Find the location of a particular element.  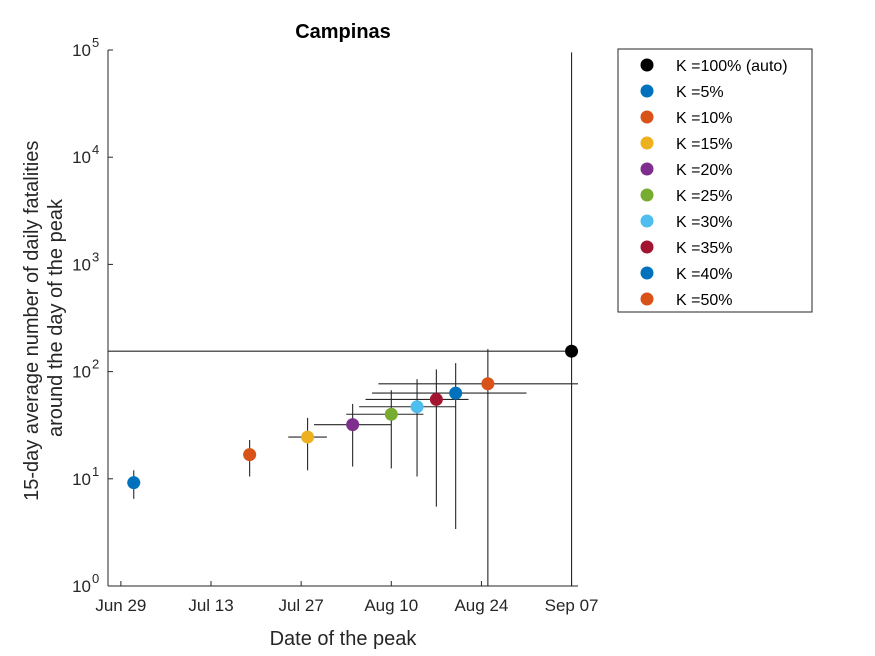

y-tick-exponent: 2 is located at coordinates (95, 364).